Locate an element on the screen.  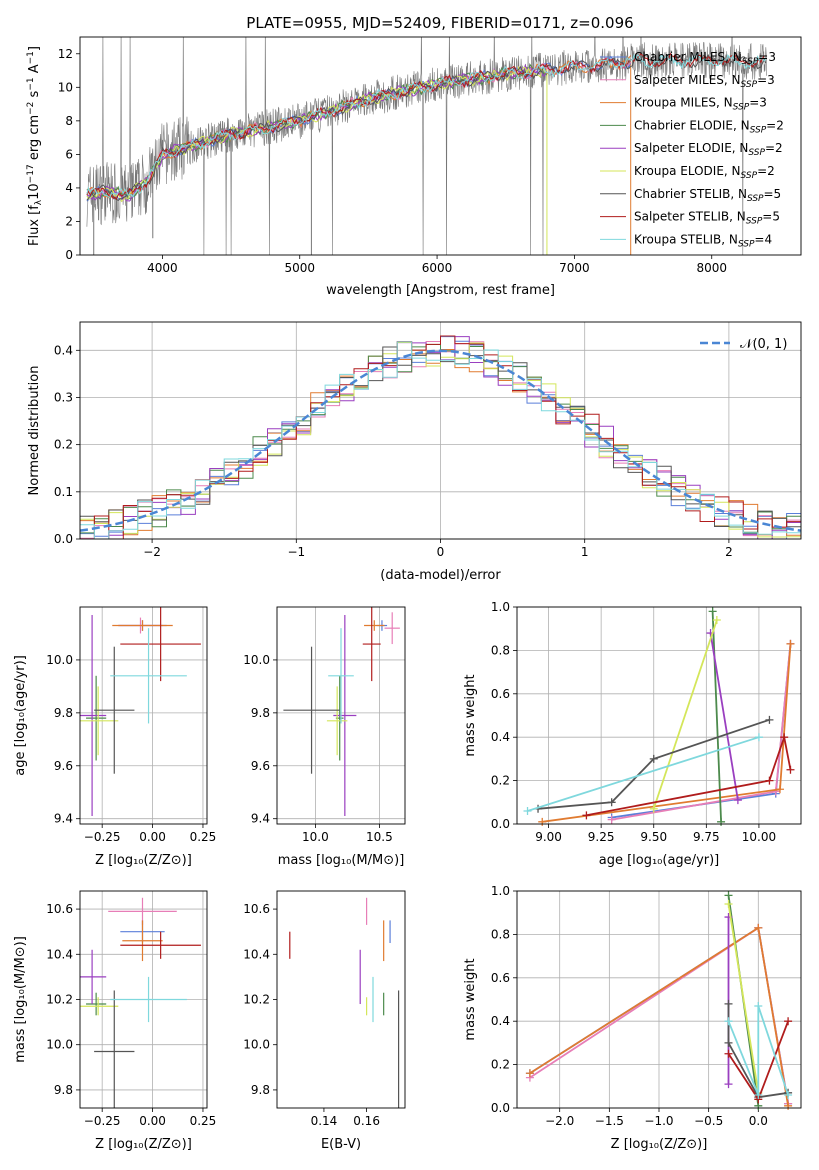
x-tick-label: 9.25 is located at coordinates (601, 837).